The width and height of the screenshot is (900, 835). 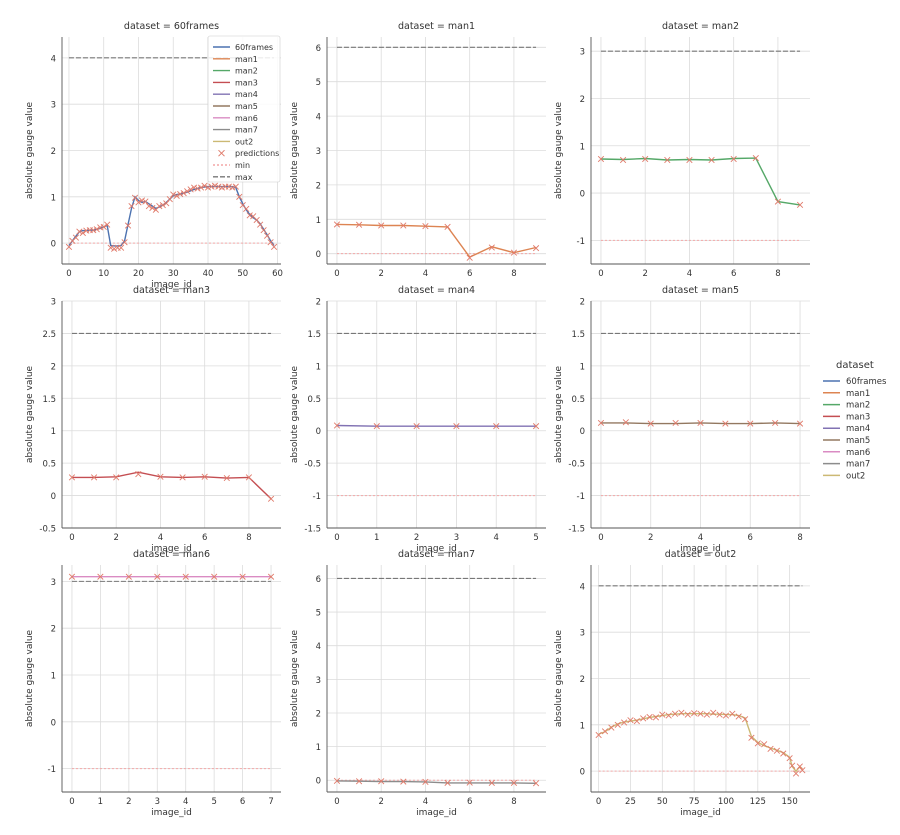 I want to click on legend-label-60frames: 60frames, so click(x=254, y=47).